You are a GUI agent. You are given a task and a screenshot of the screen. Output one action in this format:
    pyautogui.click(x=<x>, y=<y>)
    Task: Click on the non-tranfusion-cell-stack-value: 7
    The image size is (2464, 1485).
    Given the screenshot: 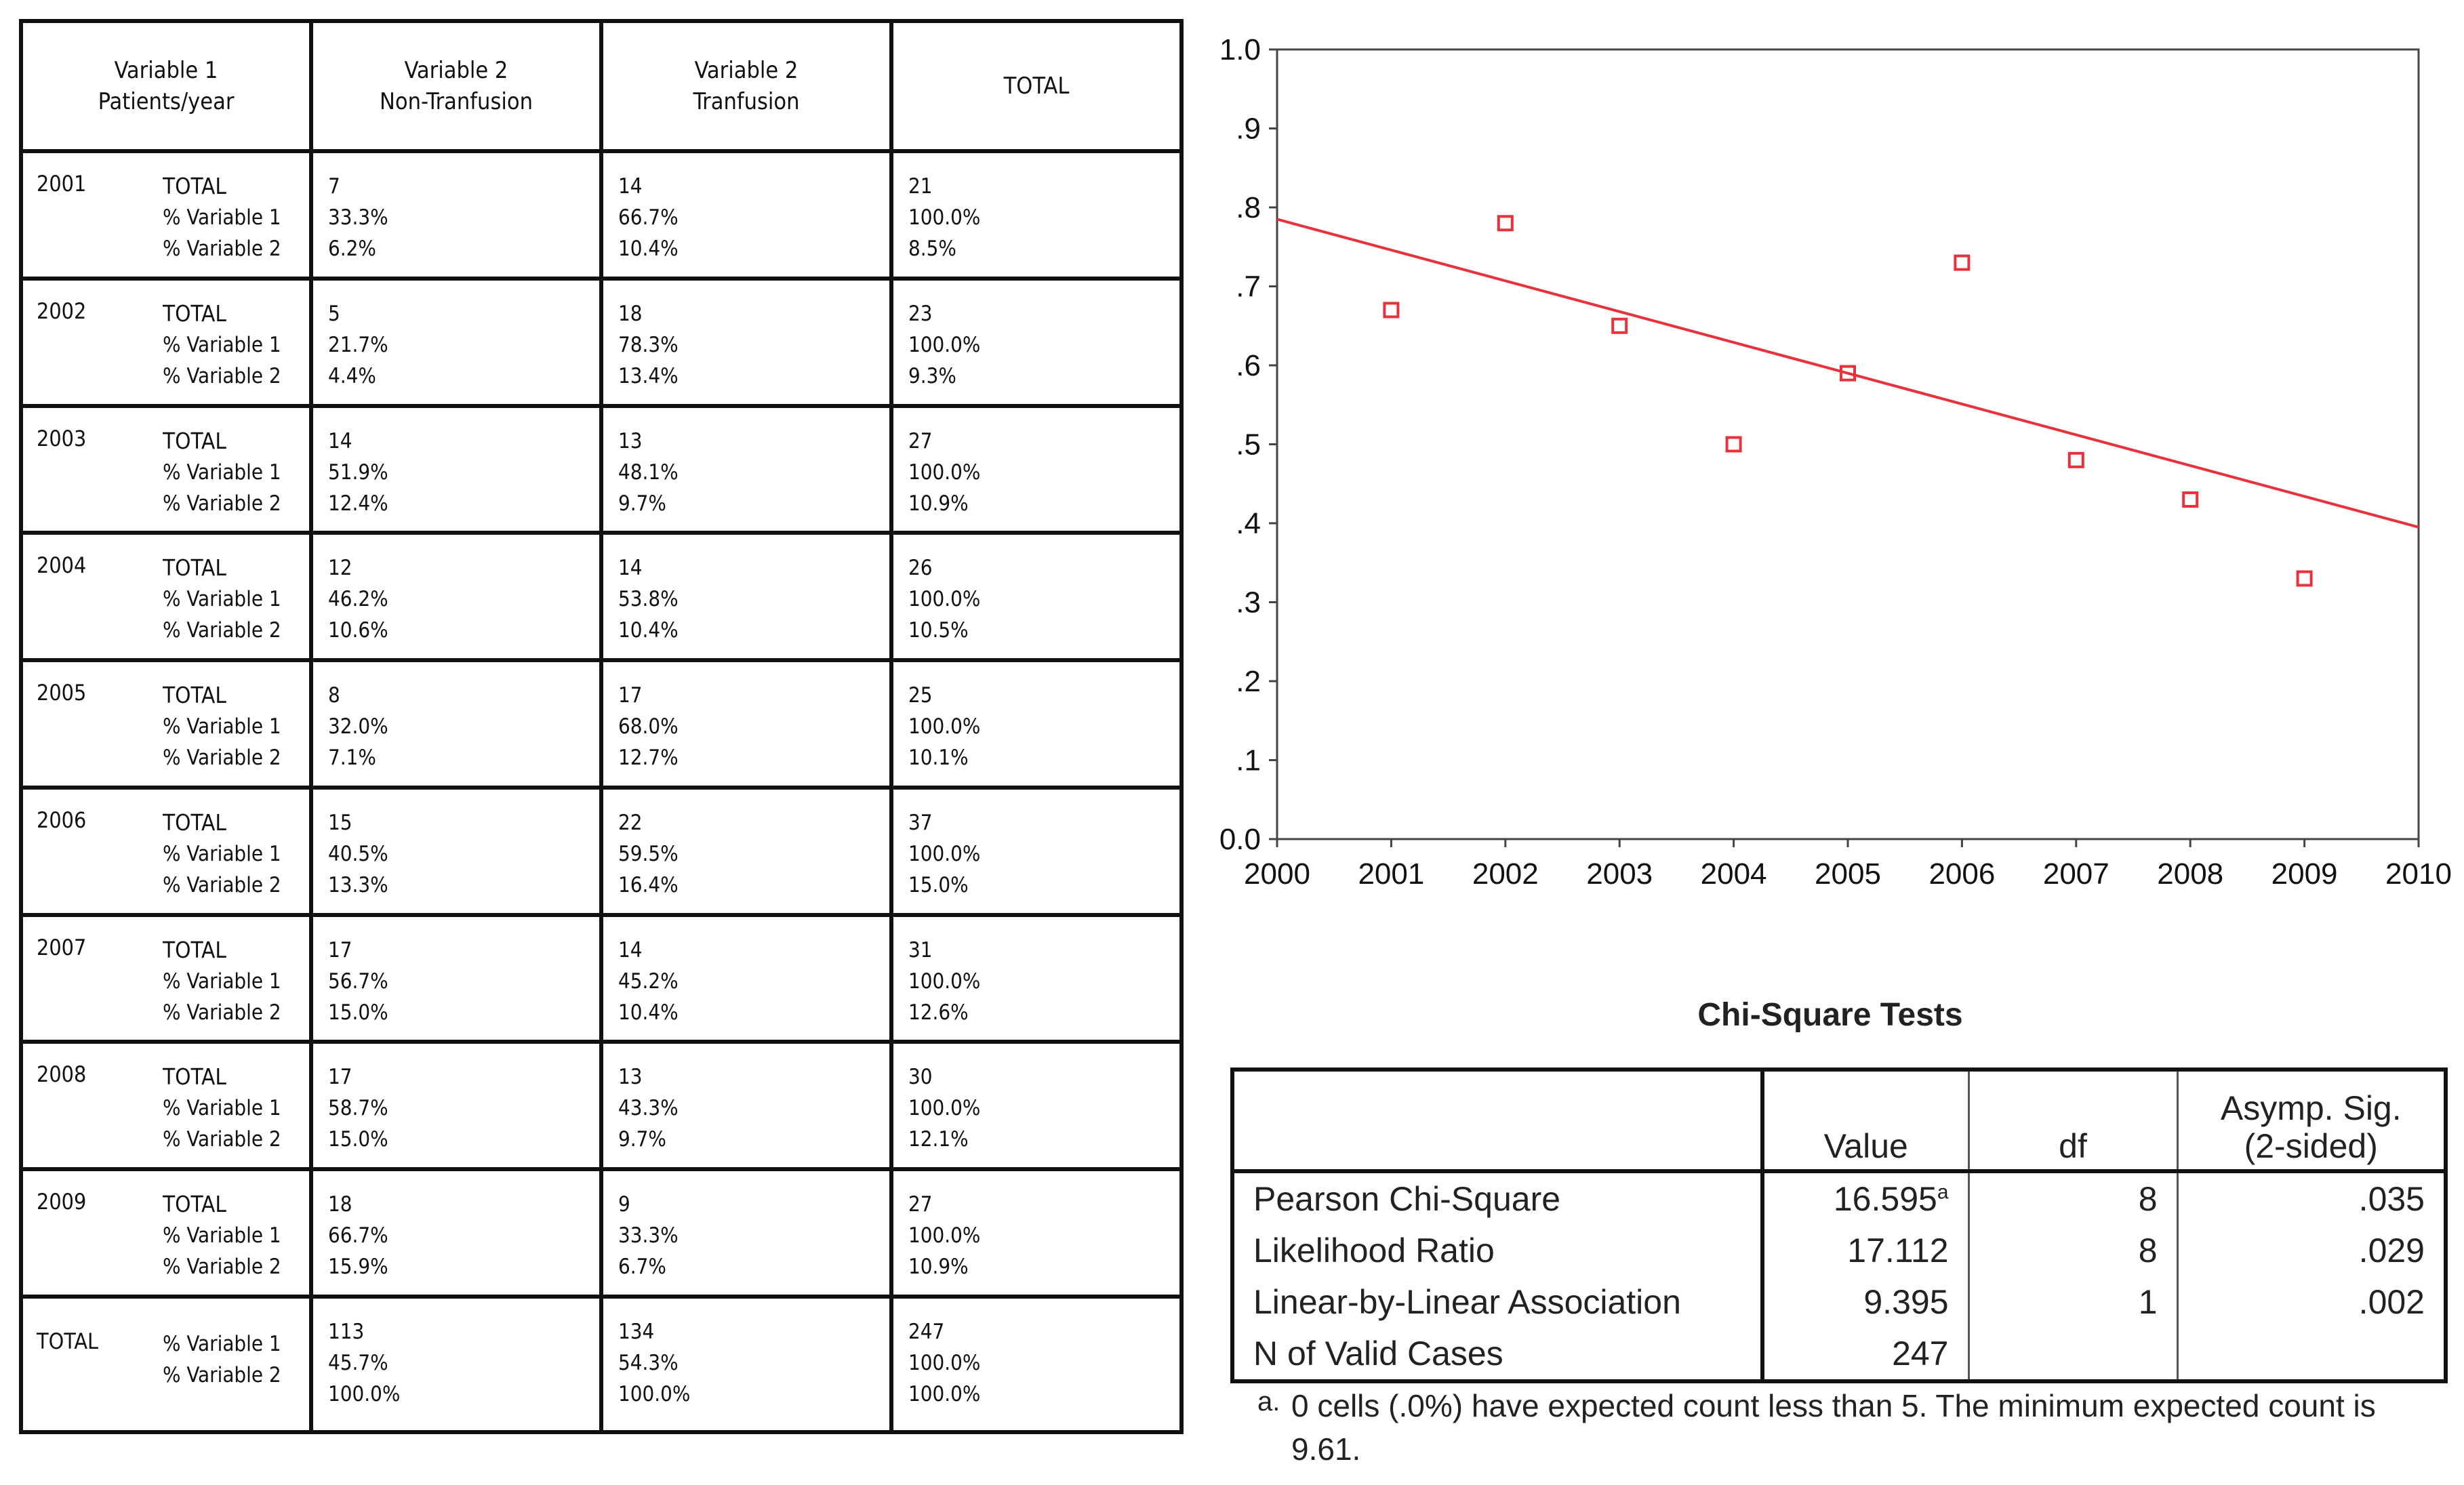 What is the action you would take?
    pyautogui.click(x=334, y=187)
    